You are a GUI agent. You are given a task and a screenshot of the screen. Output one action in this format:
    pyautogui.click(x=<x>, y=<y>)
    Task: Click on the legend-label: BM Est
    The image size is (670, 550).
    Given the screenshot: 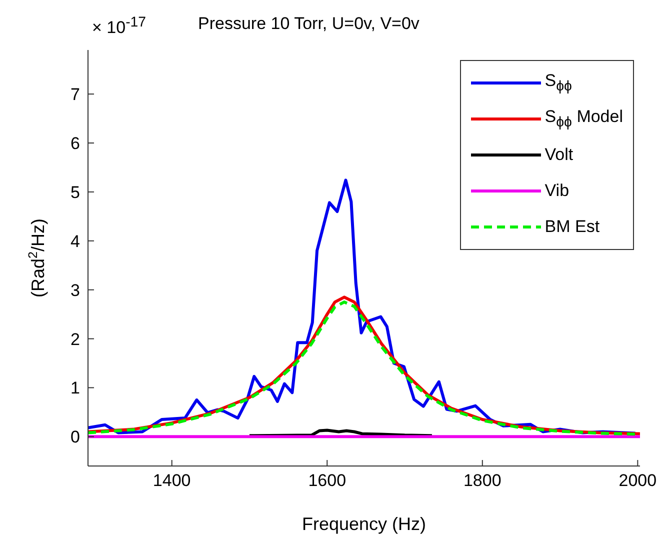 What is the action you would take?
    pyautogui.click(x=572, y=227)
    